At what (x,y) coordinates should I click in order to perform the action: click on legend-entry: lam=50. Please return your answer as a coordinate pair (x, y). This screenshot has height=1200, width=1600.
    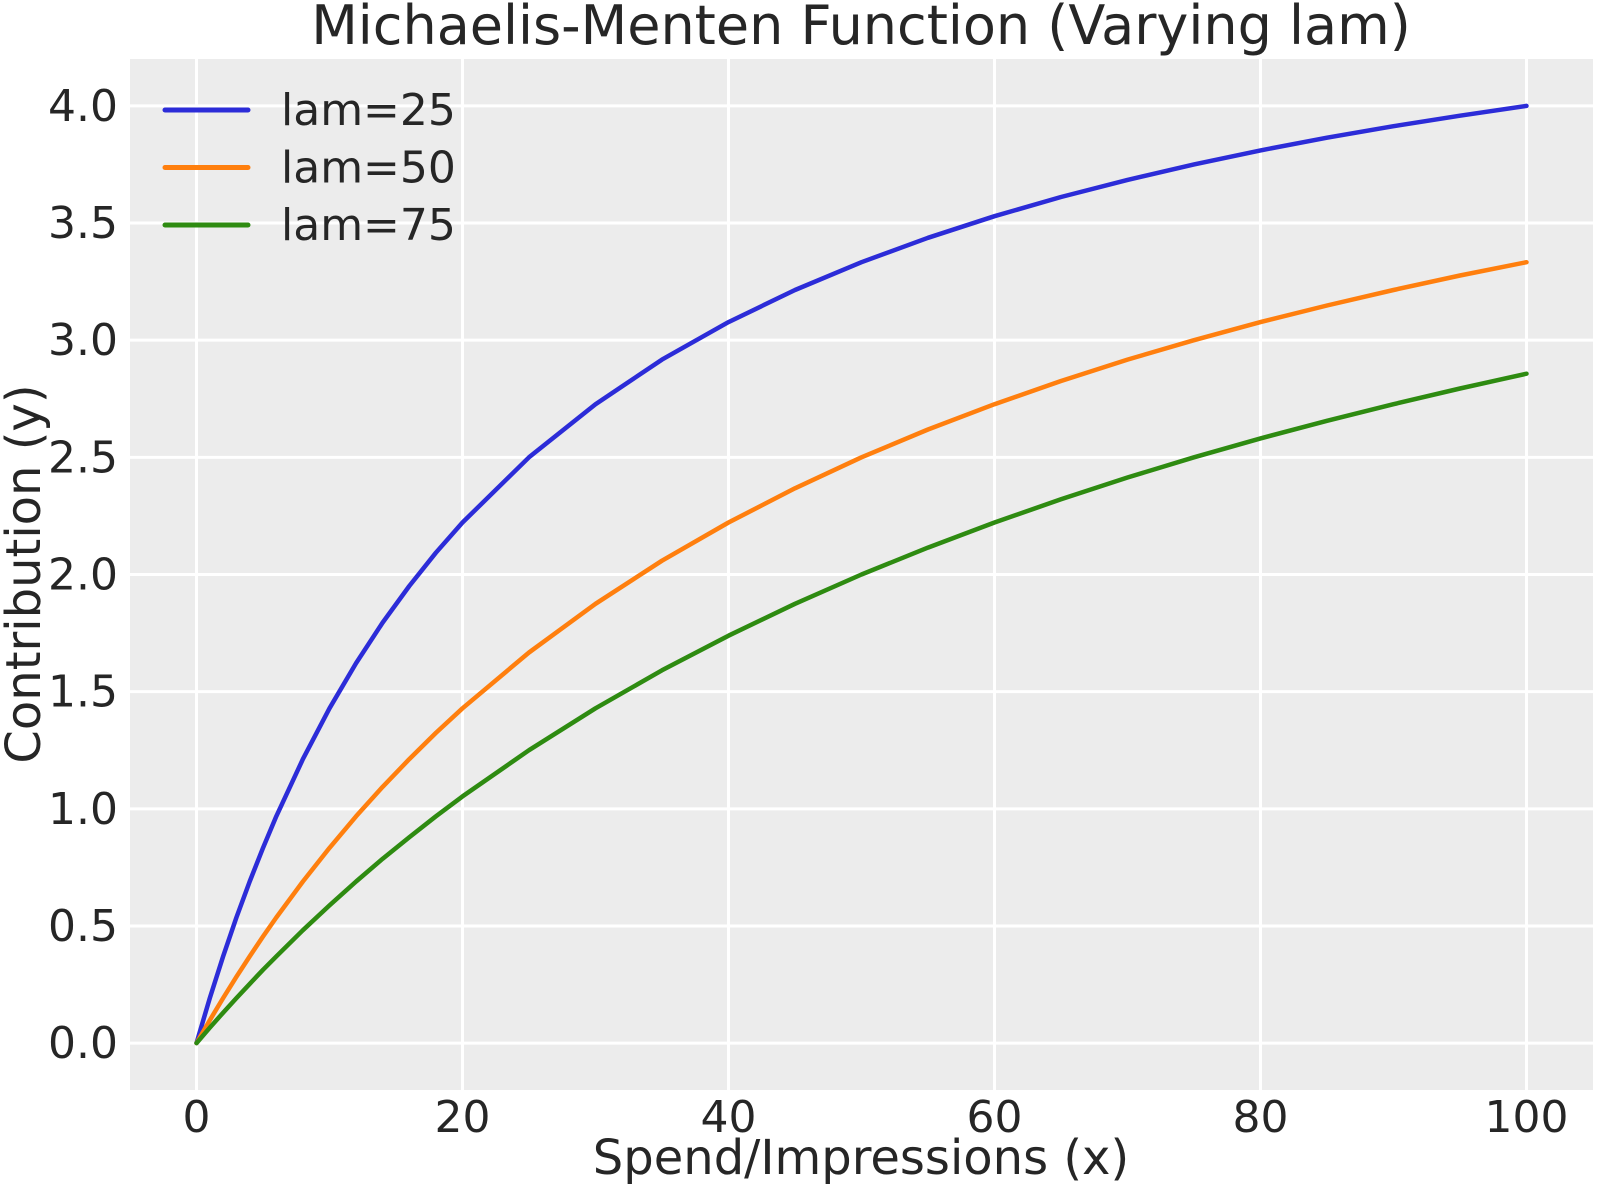
    Looking at the image, I should click on (309, 168).